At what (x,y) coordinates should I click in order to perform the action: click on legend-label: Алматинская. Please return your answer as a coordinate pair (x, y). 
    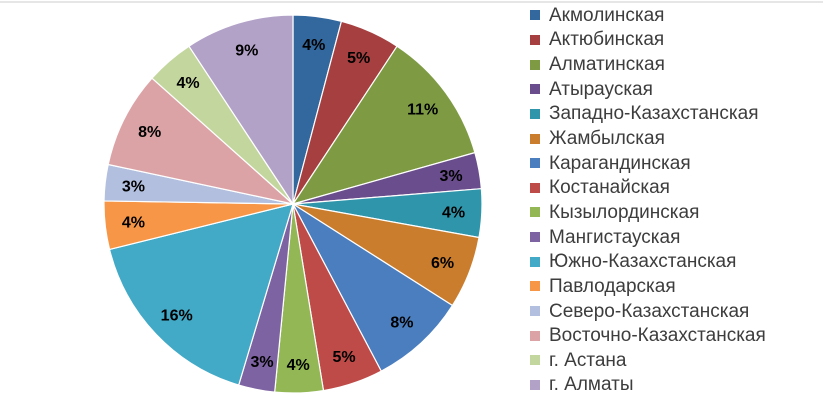
    Looking at the image, I should click on (607, 65).